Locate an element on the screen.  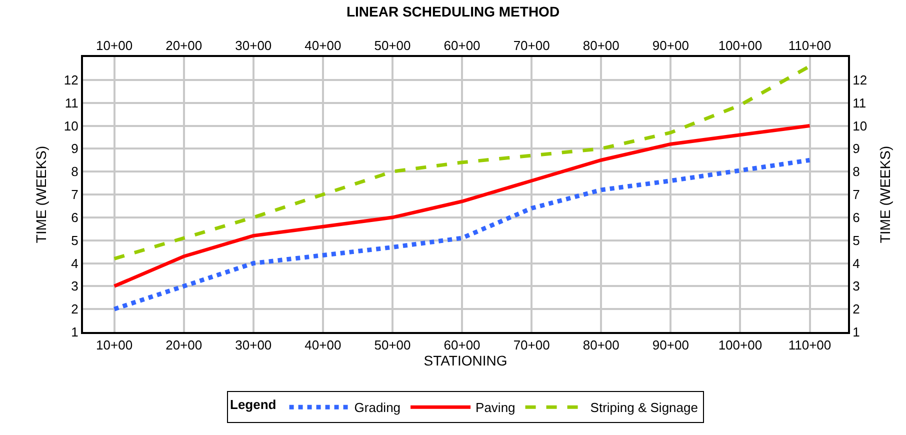
y2-tick-label: 5 is located at coordinates (856, 240).